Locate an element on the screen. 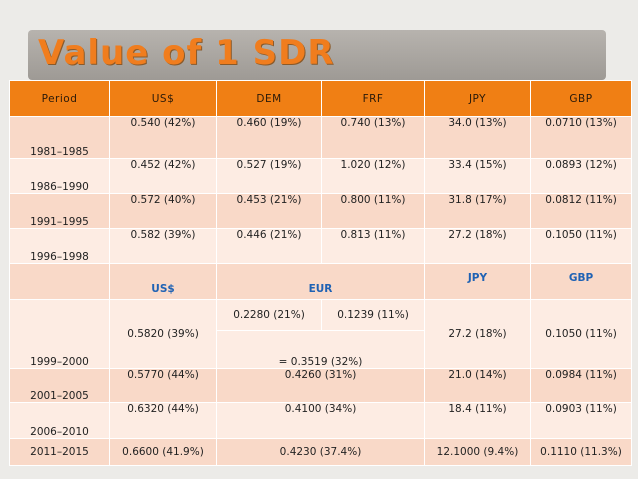  dem-cell: 0.527 (19%) is located at coordinates (269, 176).